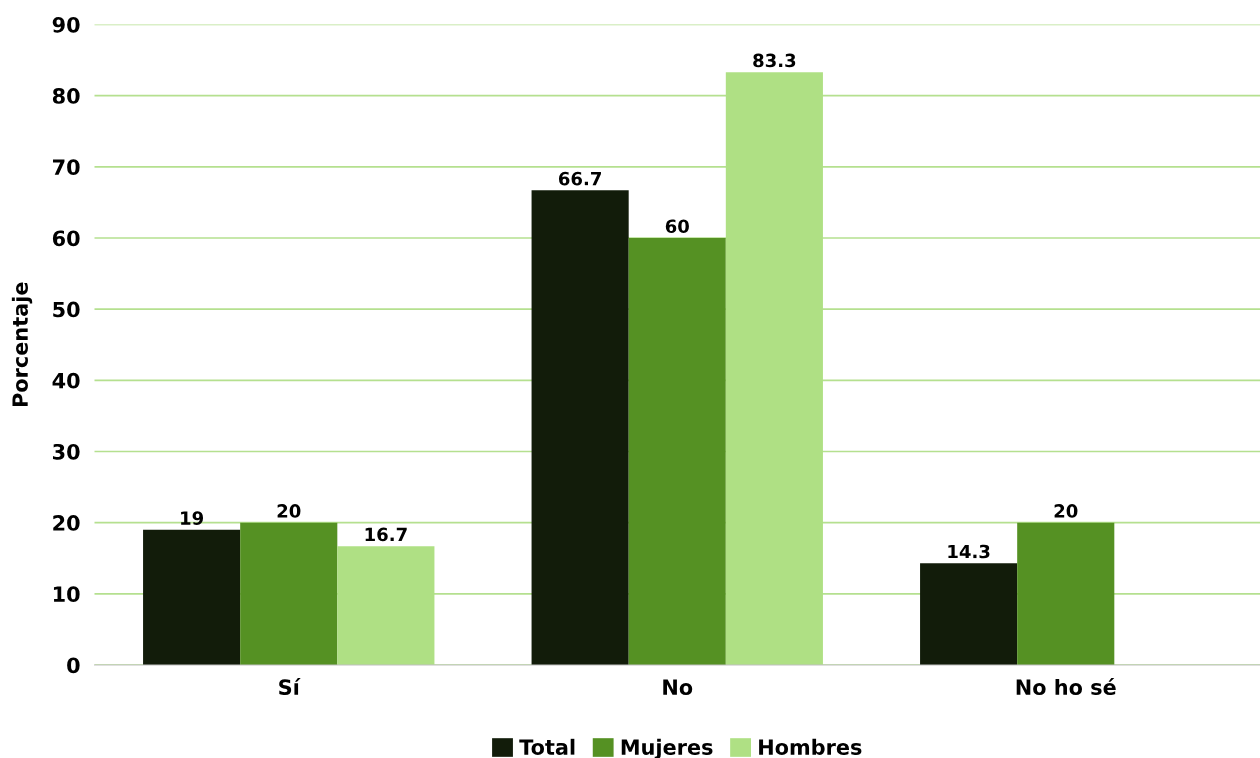 Image resolution: width=1260 pixels, height=758 pixels. I want to click on y-tick-label: 50, so click(66, 309).